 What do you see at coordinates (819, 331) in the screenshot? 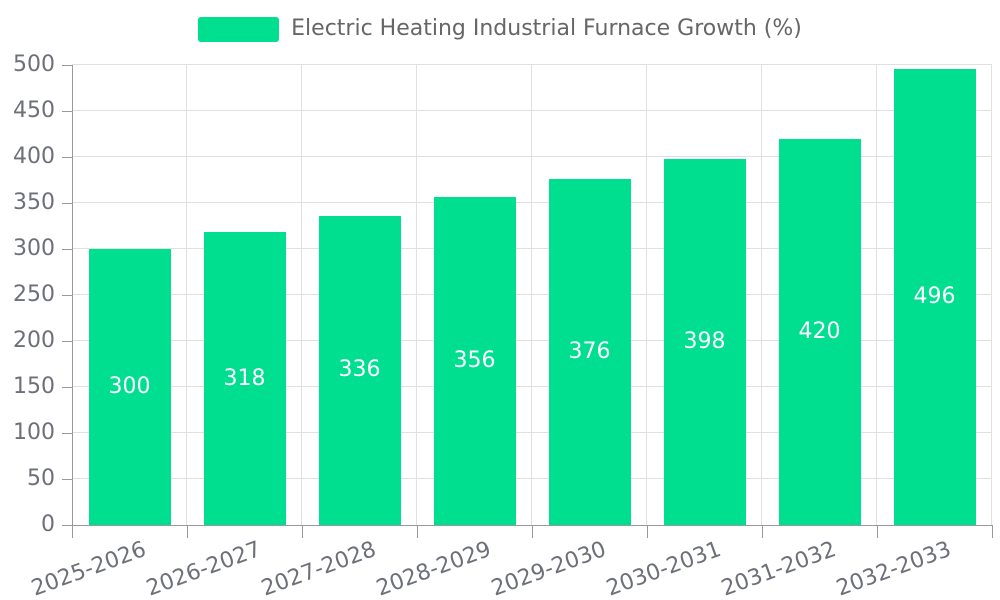
I see `bar-2031-2032` at bounding box center [819, 331].